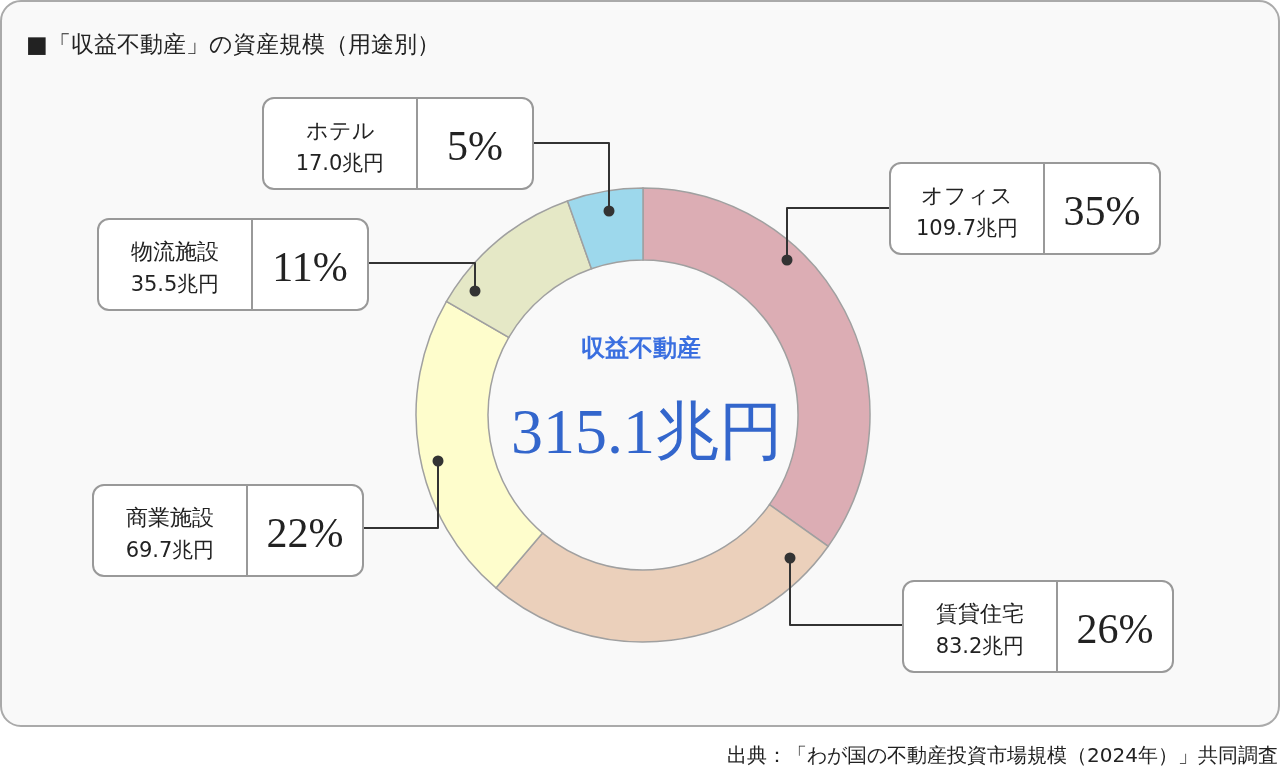 This screenshot has height=770, width=1280. Describe the element at coordinates (1115, 629) in the screenshot. I see `text: 26%` at that location.